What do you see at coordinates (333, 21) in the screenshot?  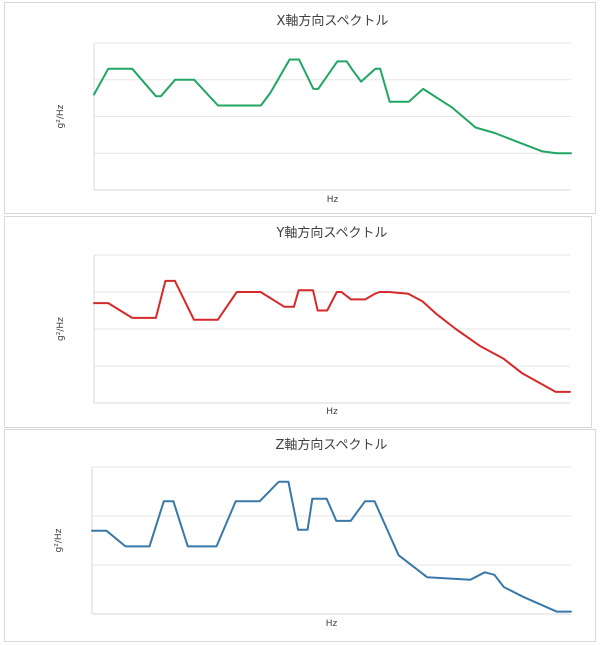 I see `chart-title: X軸方向スペクトル` at bounding box center [333, 21].